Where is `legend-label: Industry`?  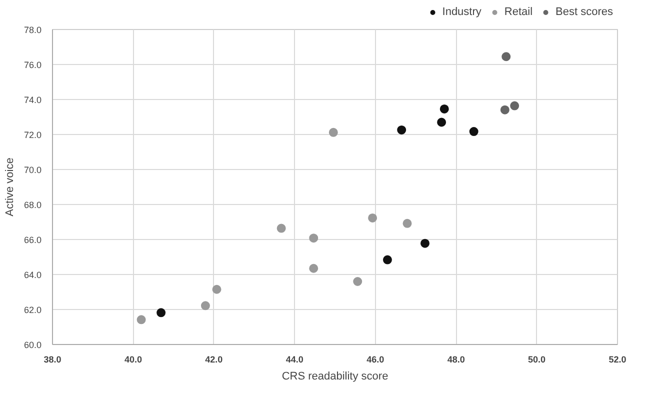
legend-label: Industry is located at coordinates (462, 12).